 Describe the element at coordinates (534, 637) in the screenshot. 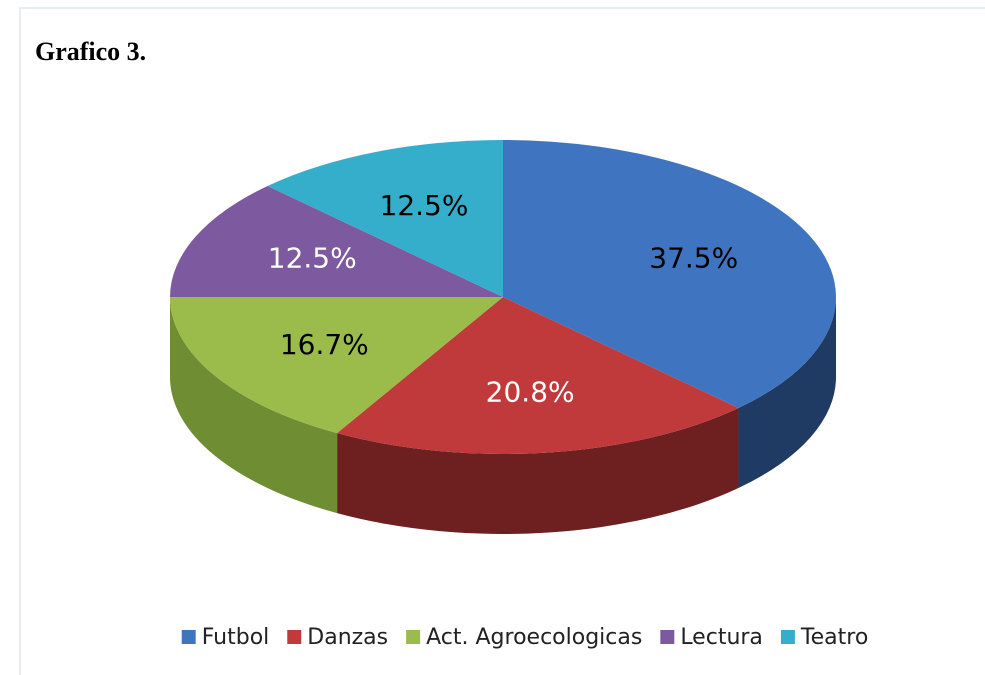

I see `legend-label: Act. Agroecologicas` at that location.